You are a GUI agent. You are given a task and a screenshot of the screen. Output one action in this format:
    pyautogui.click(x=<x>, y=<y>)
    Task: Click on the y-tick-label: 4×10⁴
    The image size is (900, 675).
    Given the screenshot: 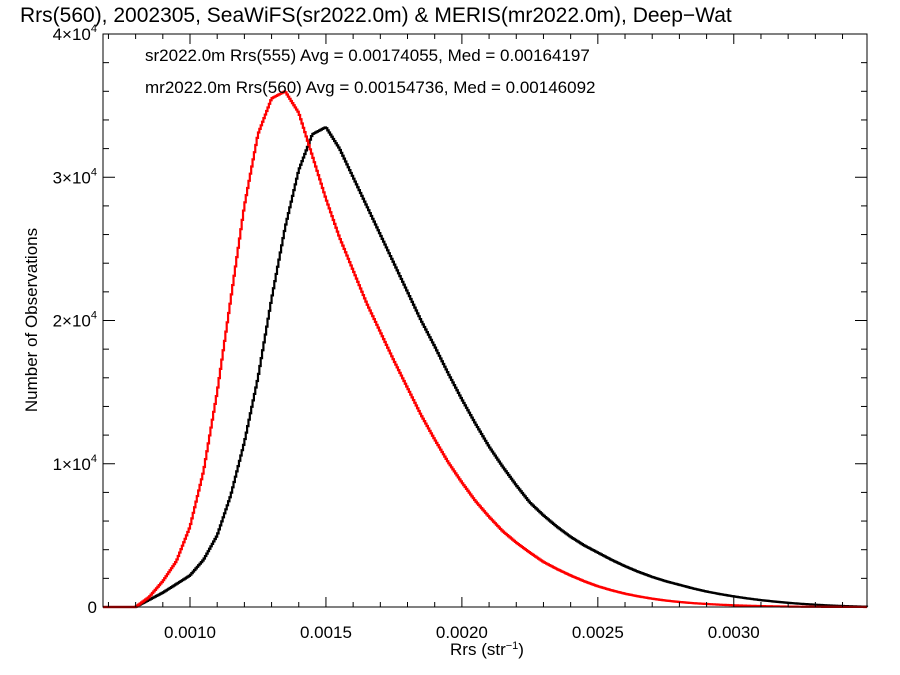 What is the action you would take?
    pyautogui.click(x=75, y=33)
    